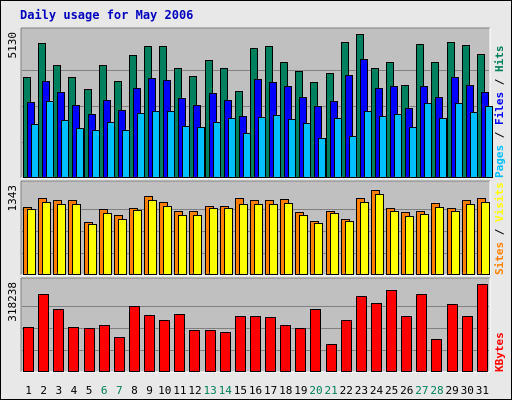  I want to click on x-tick-label-day-3: 3, so click(59, 390).